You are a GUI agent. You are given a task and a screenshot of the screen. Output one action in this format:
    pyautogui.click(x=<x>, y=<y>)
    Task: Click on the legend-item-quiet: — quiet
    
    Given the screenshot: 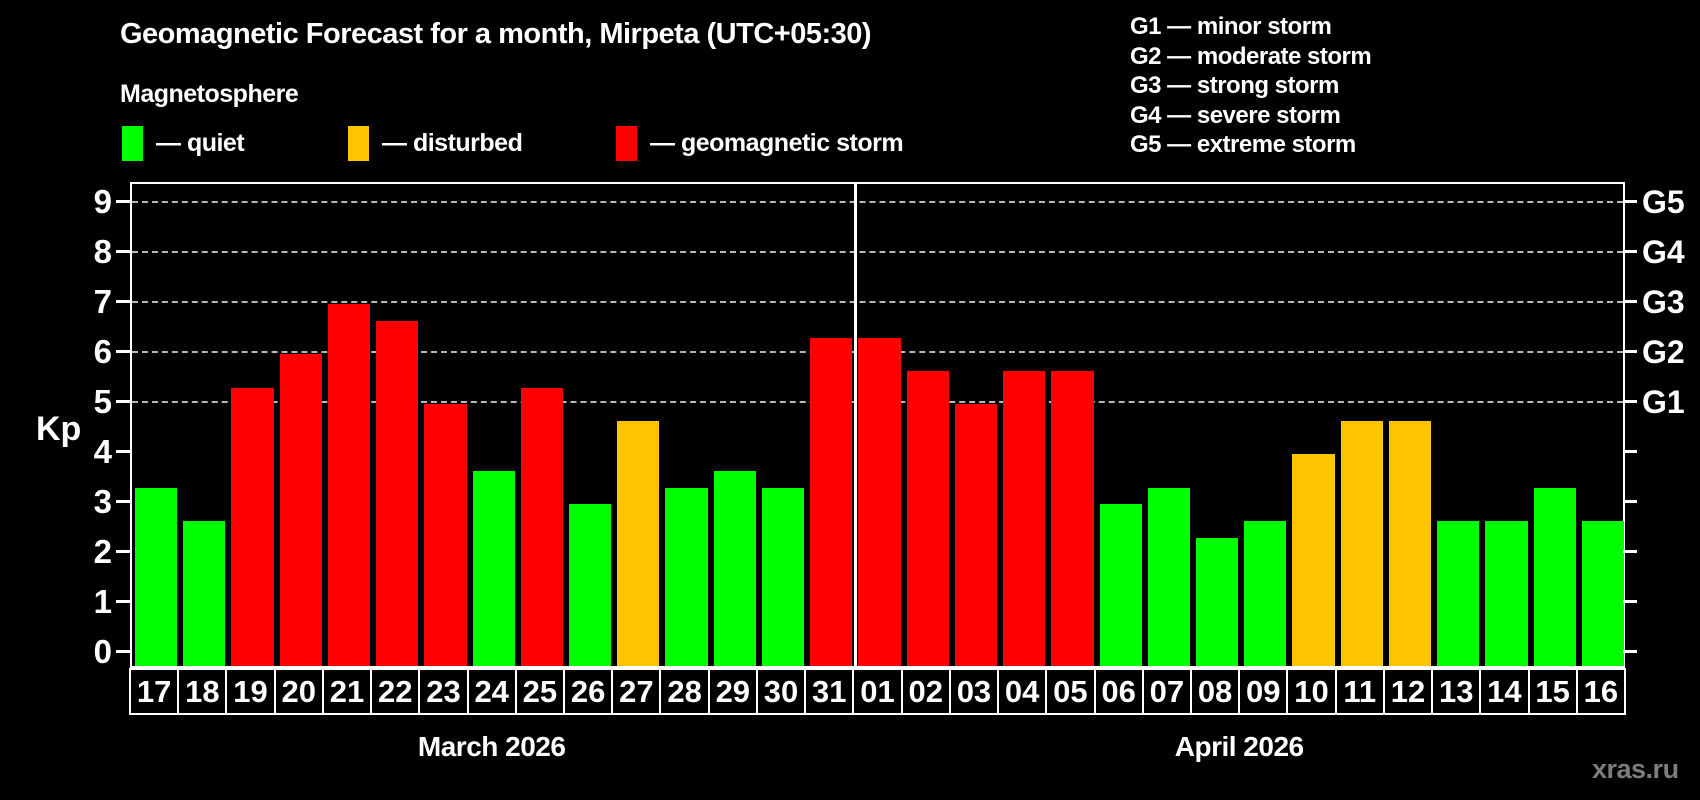 What is the action you would take?
    pyautogui.click(x=183, y=143)
    